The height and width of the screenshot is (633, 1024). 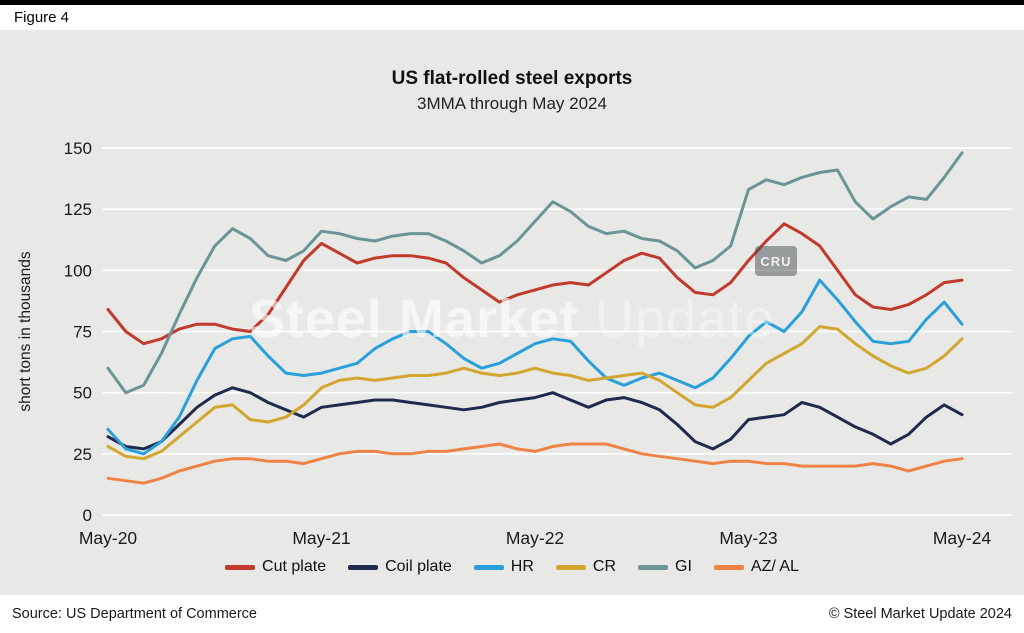 I want to click on copyright-text: © Steel Market Update 2024, so click(x=920, y=614).